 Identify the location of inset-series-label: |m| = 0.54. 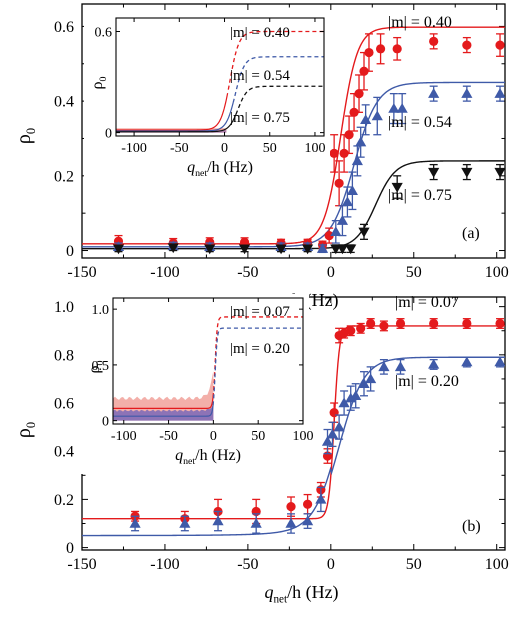
(260, 76).